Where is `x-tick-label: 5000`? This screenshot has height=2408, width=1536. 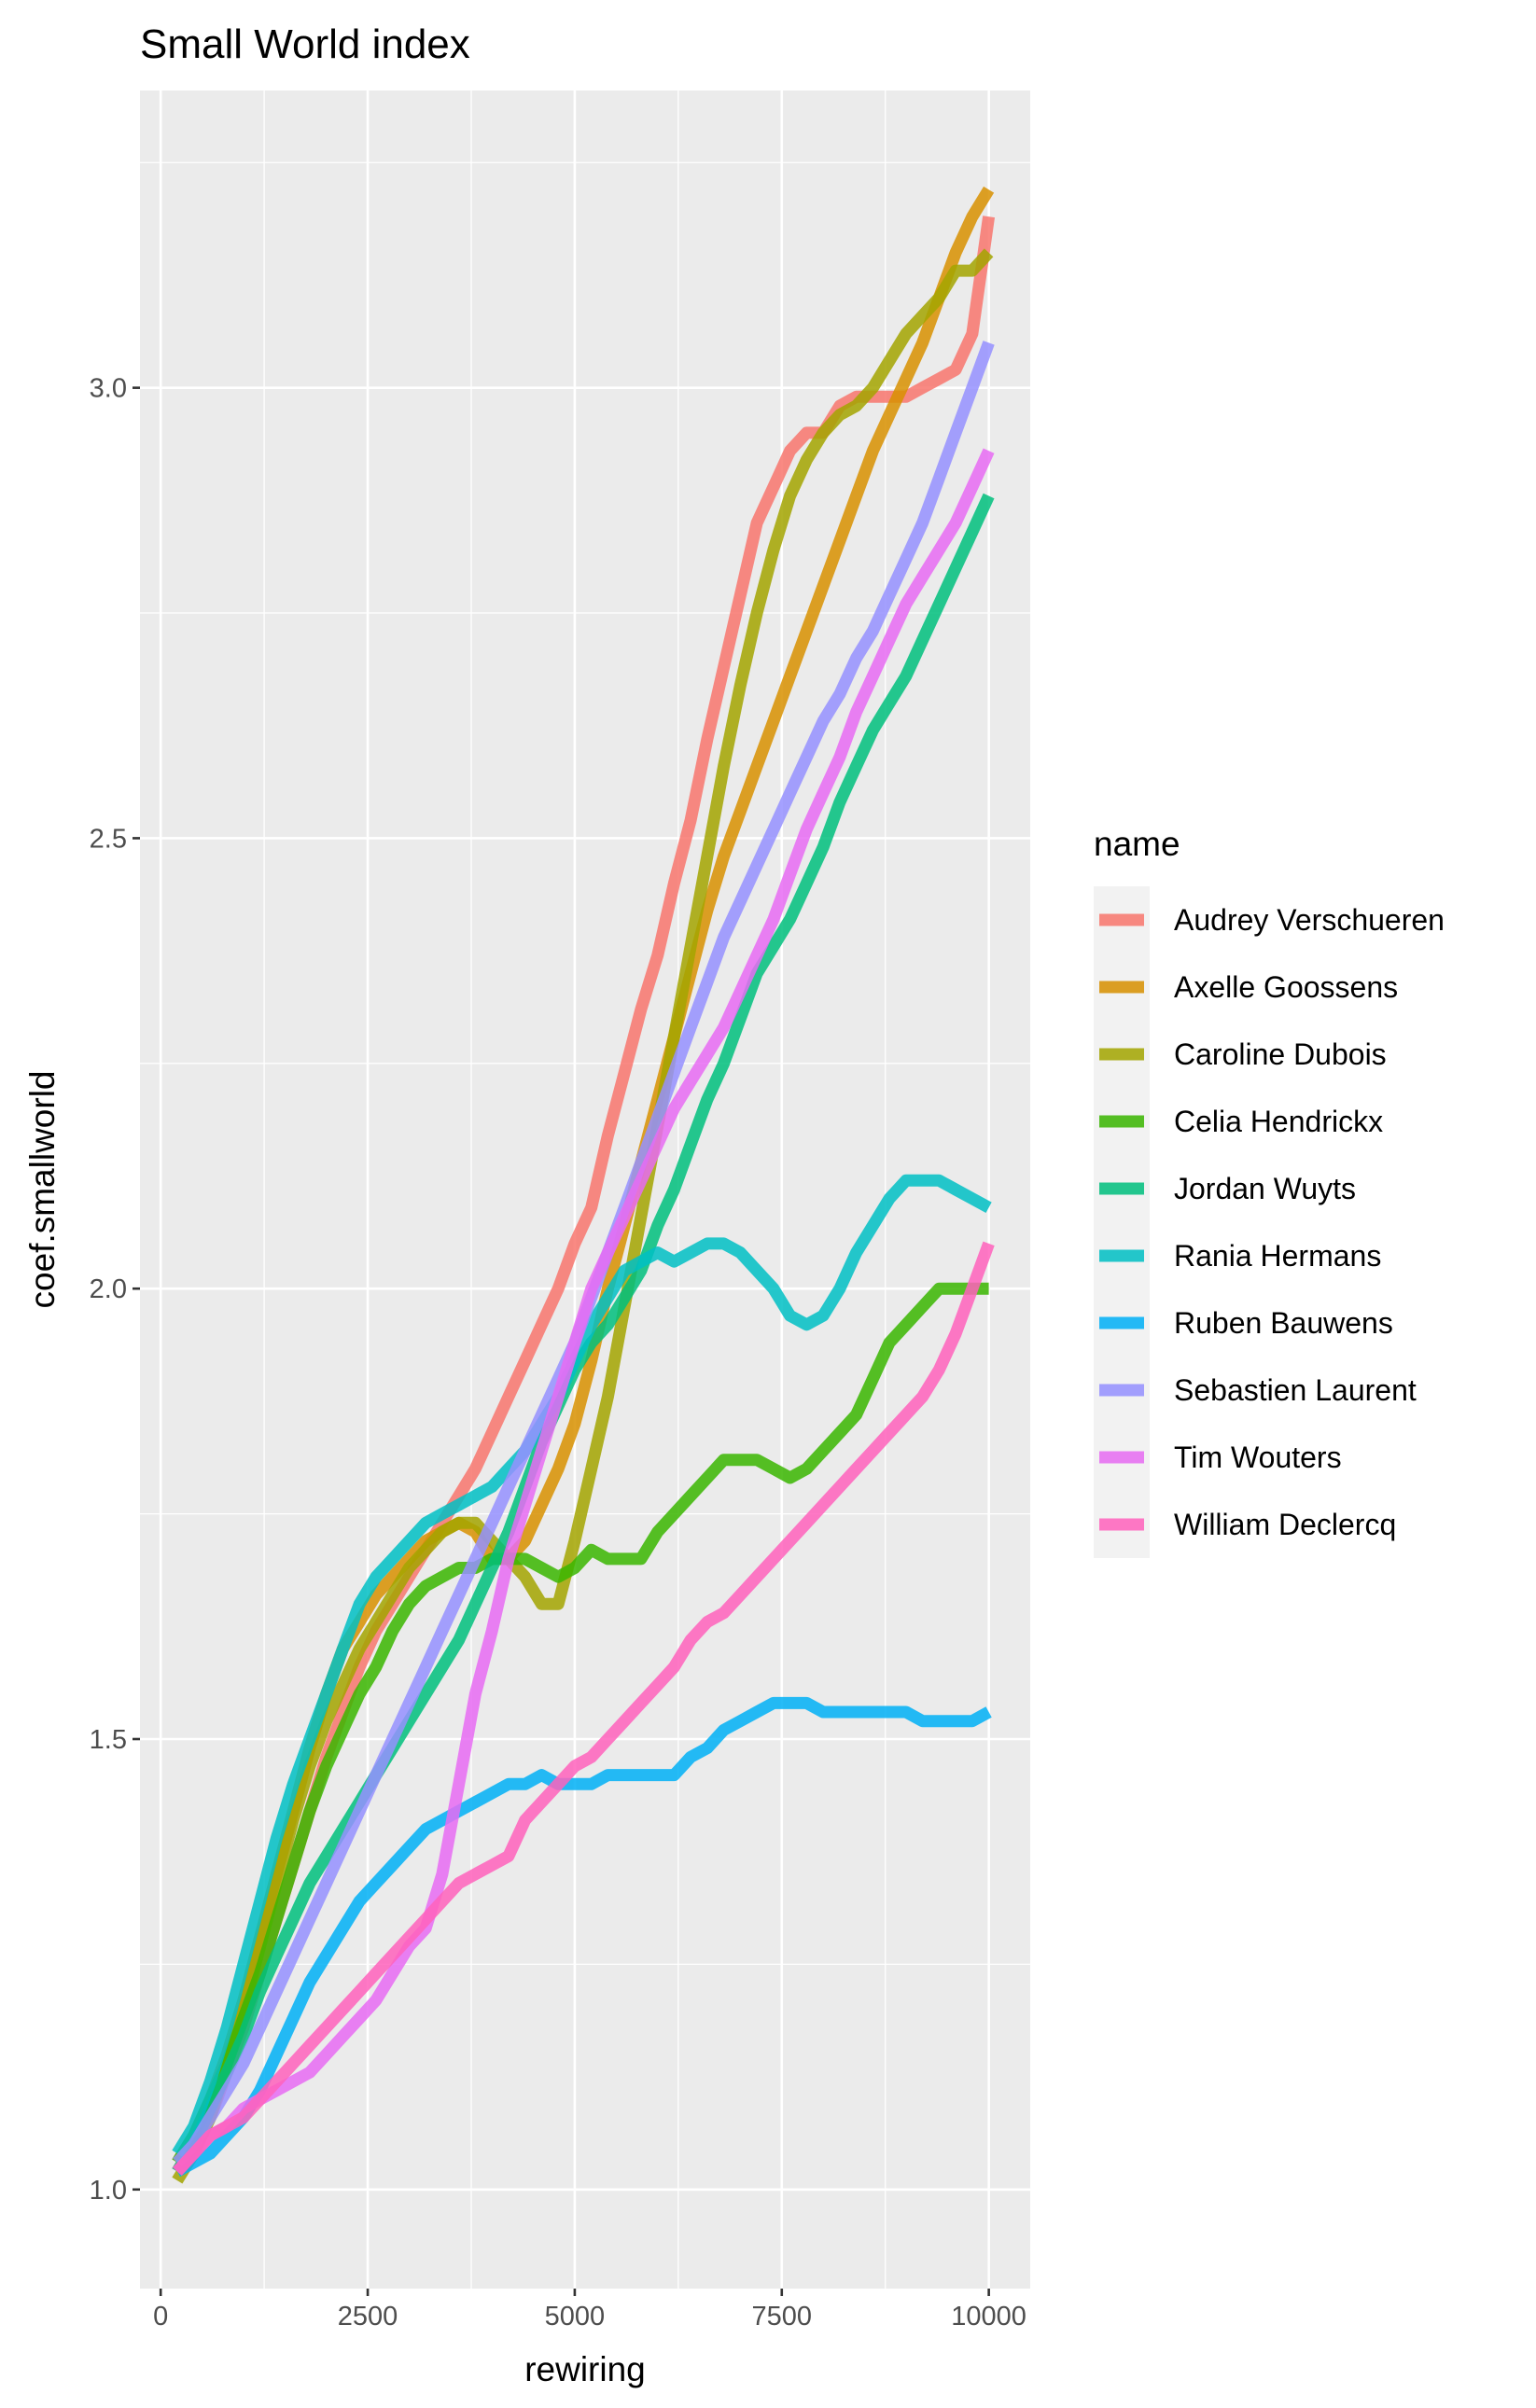 x-tick-label: 5000 is located at coordinates (575, 2317).